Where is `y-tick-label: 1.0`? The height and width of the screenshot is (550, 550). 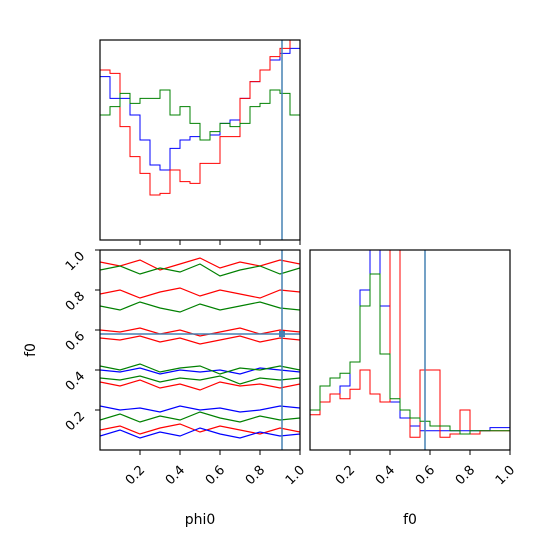 y-tick-label: 1.0 is located at coordinates (75, 261).